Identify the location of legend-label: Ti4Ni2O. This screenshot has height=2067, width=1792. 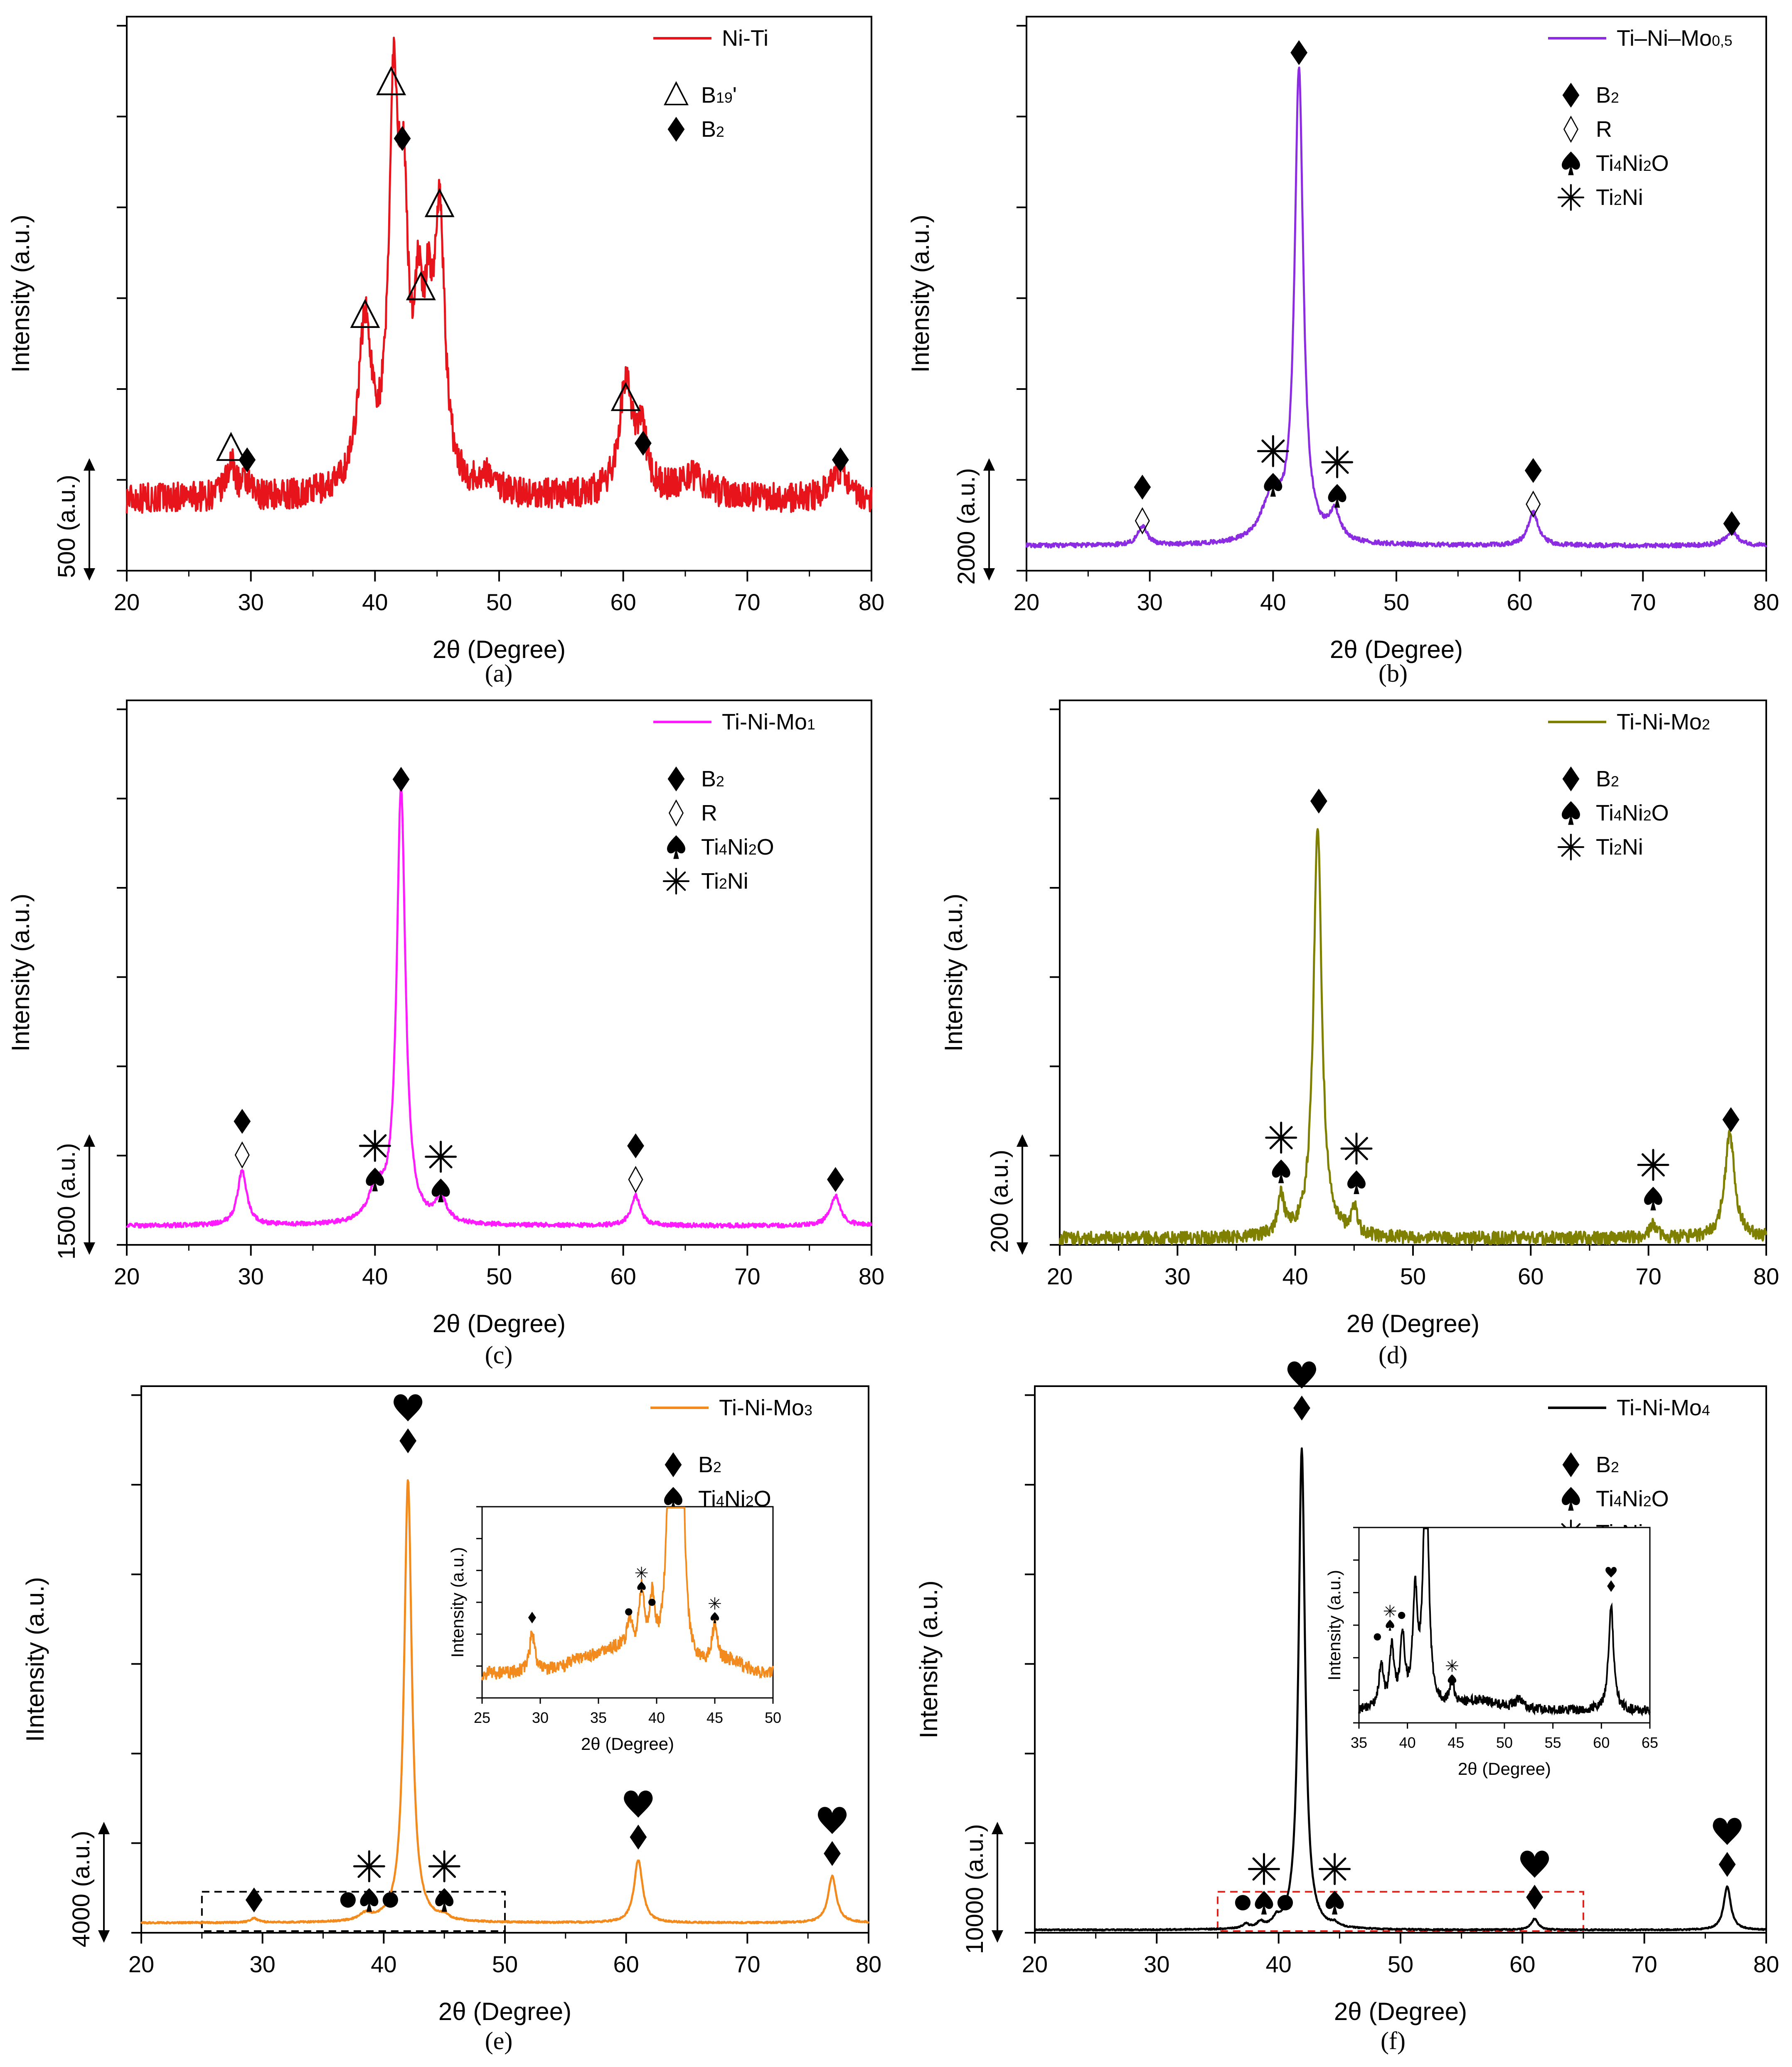
(1632, 164).